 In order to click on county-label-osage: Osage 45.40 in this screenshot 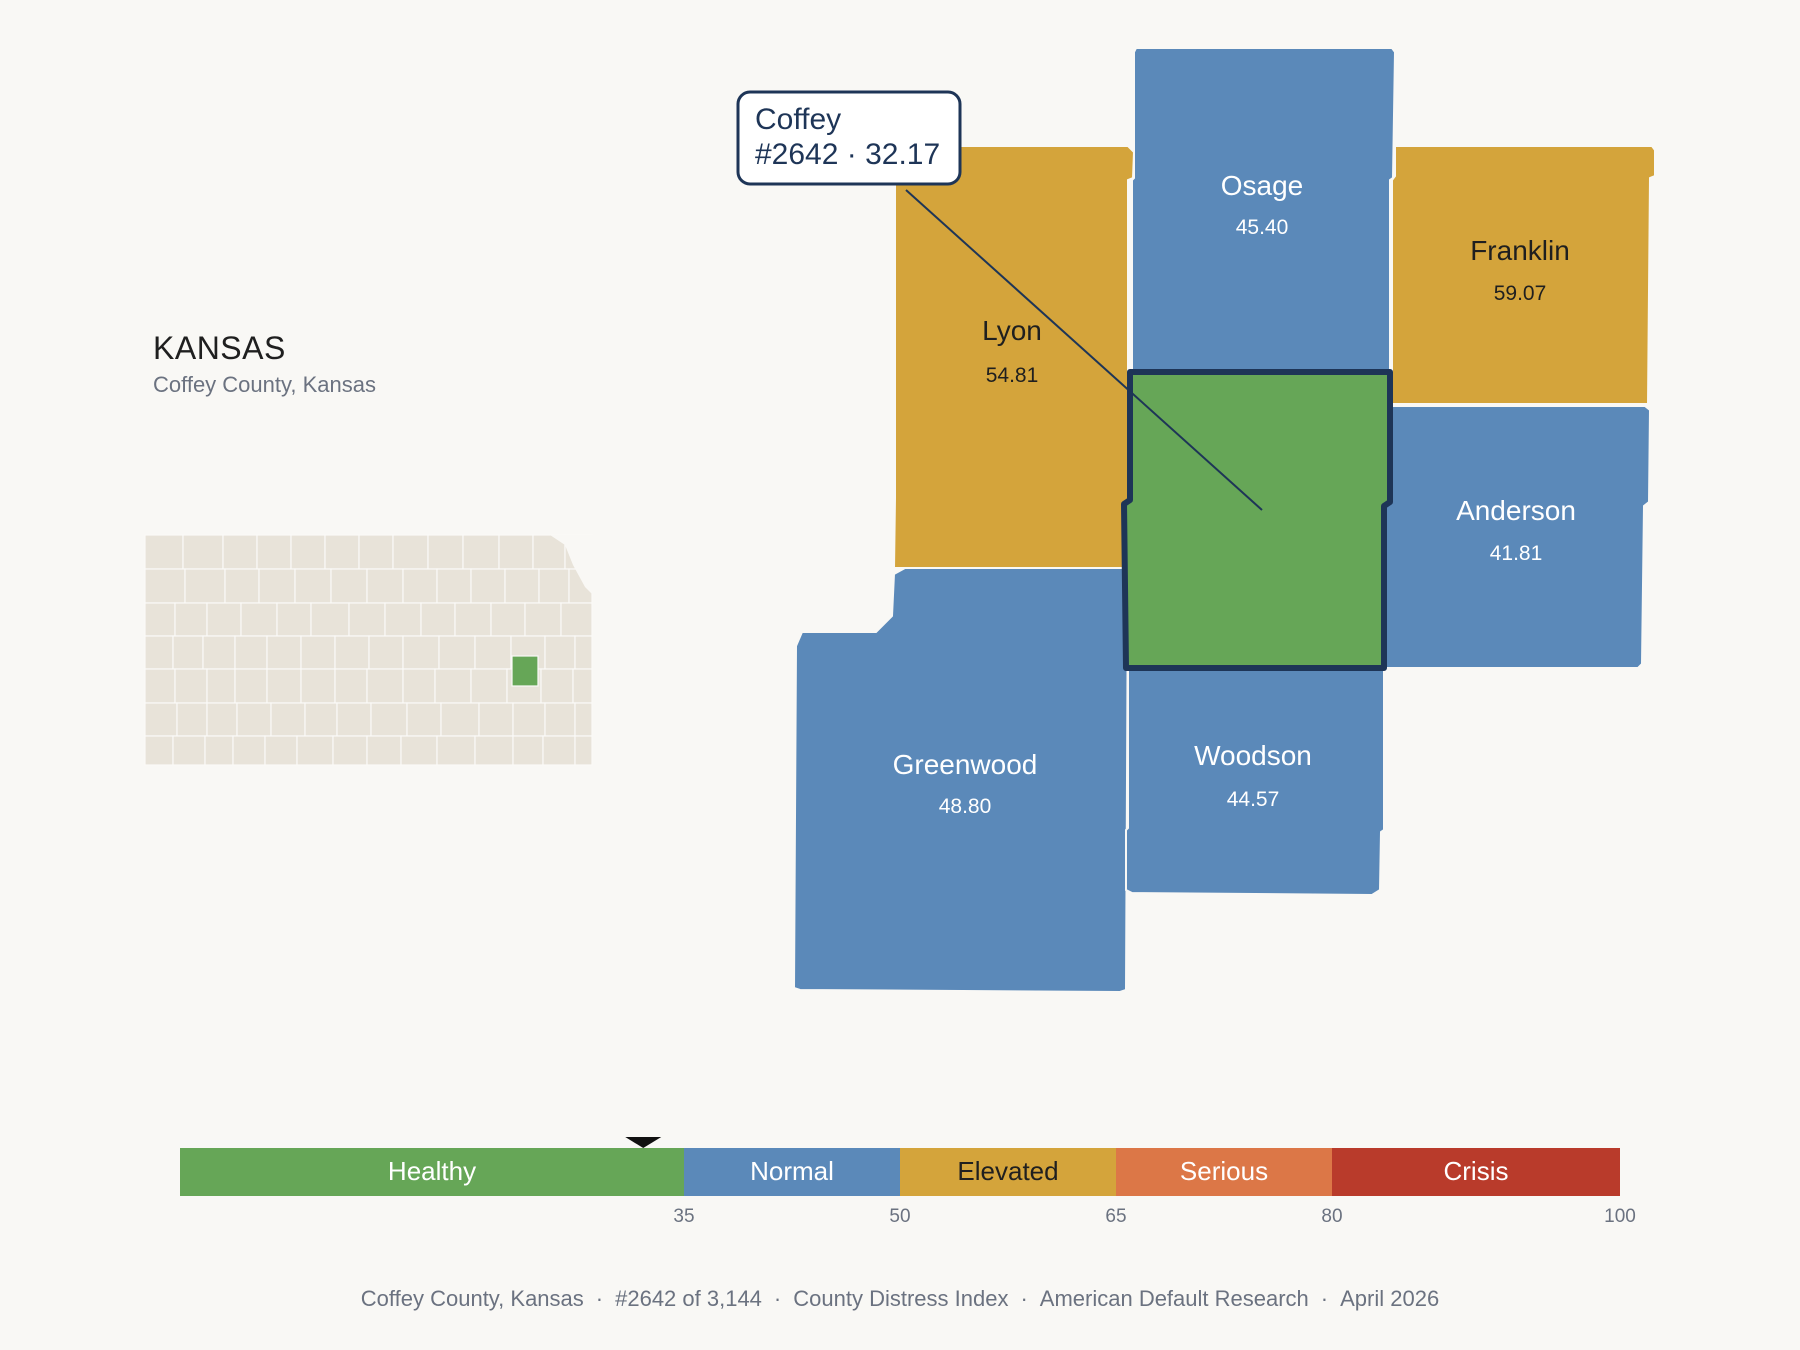, I will do `click(1262, 204)`.